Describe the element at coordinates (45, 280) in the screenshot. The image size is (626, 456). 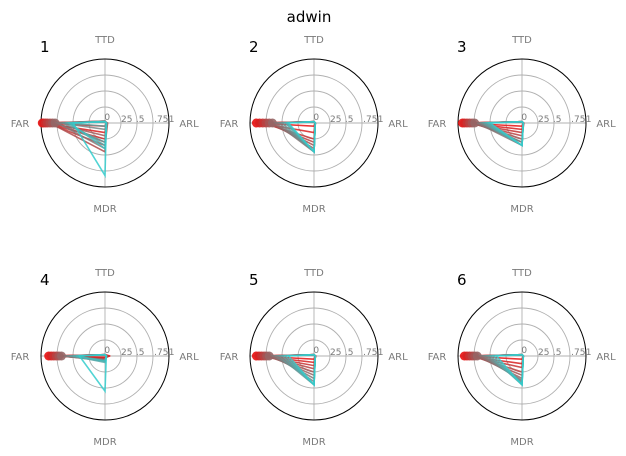
I see `panel-number: 4` at that location.